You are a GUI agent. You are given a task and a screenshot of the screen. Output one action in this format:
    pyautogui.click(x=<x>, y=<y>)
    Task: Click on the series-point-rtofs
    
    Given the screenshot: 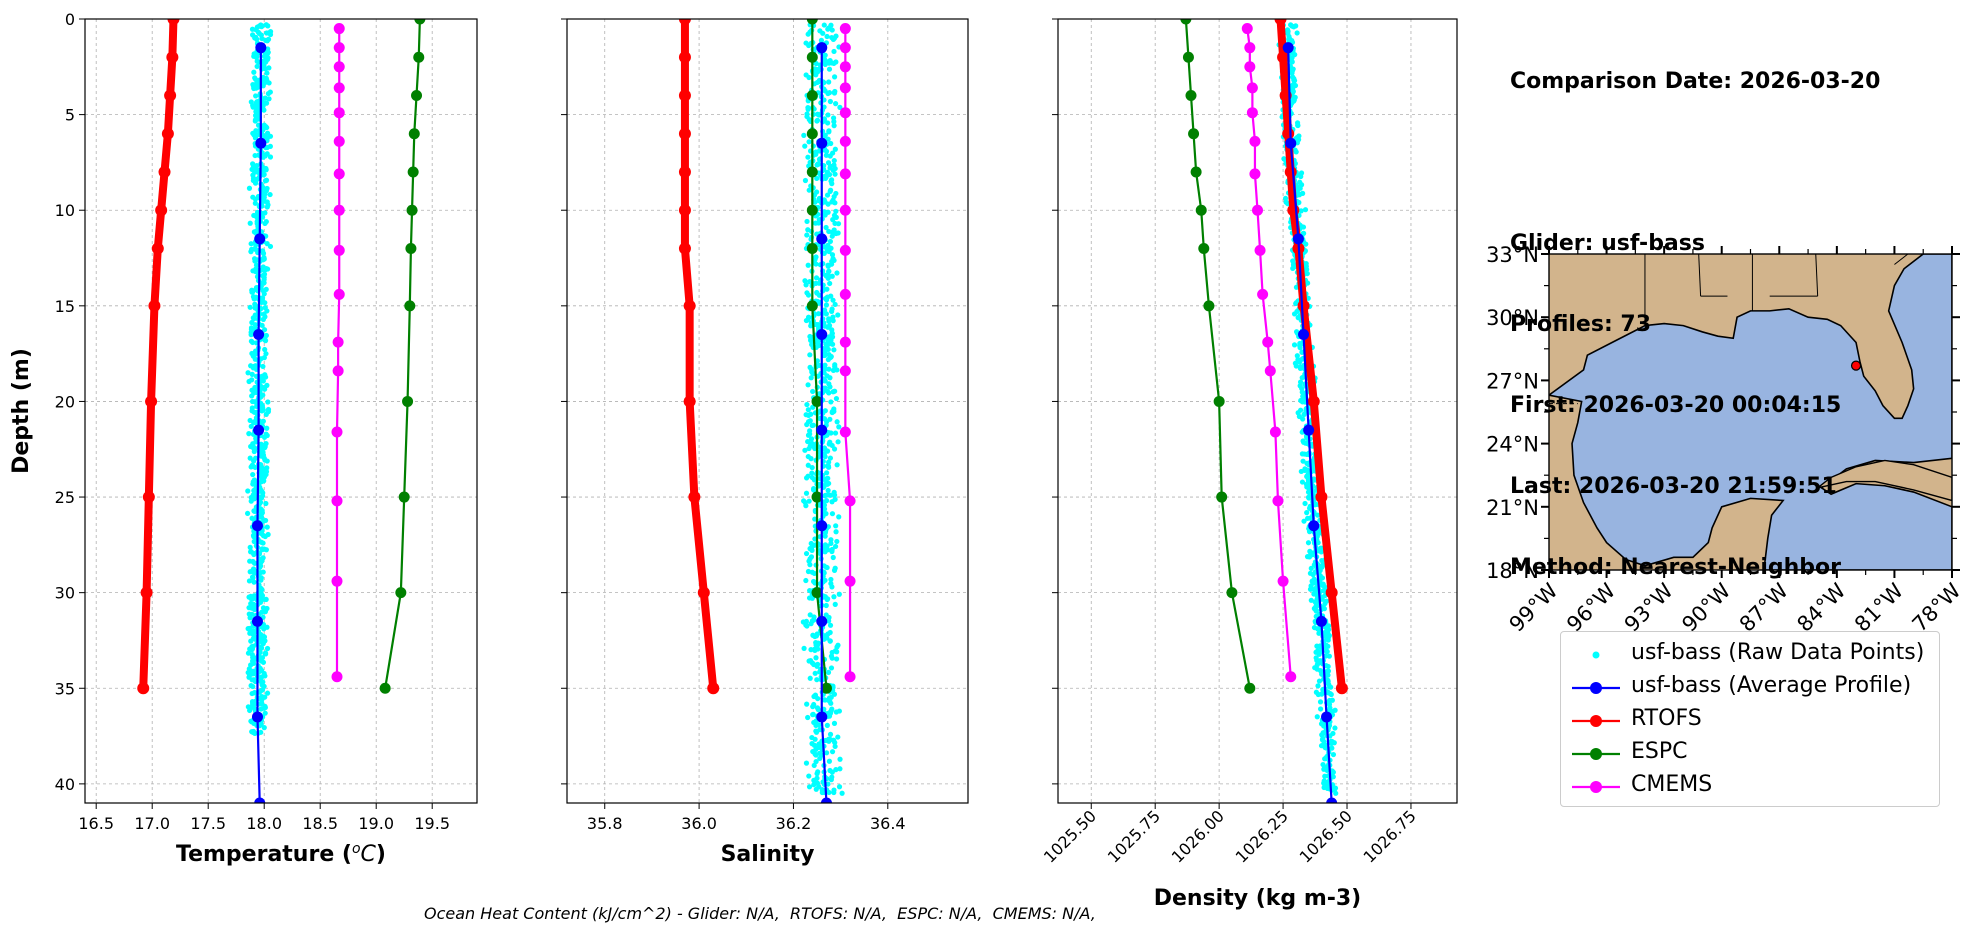 What is the action you would take?
    pyautogui.click(x=684, y=57)
    